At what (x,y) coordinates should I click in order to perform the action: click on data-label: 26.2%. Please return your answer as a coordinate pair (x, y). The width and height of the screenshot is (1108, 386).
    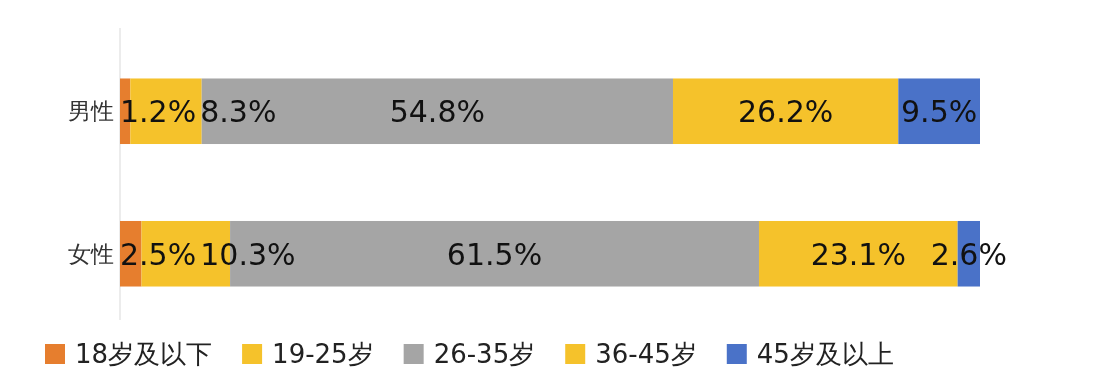
    Looking at the image, I should click on (785, 112).